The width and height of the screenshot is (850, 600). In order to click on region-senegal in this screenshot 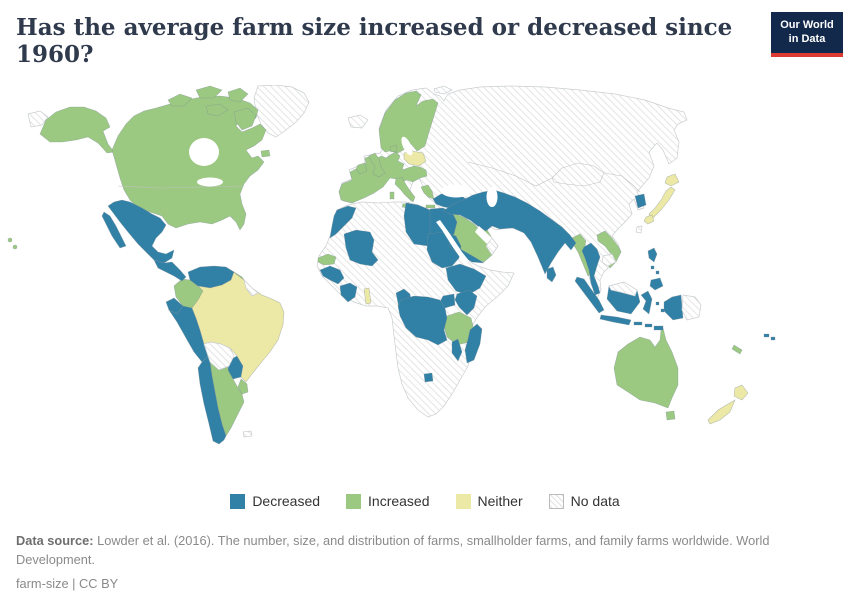, I will do `click(327, 259)`.